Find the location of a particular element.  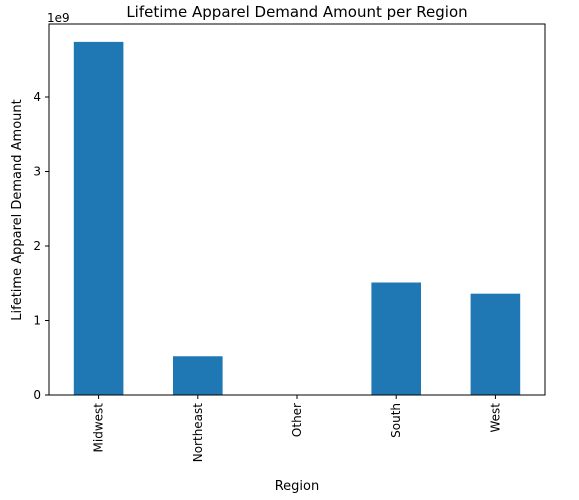

y-tick-label: 2 is located at coordinates (37, 246).